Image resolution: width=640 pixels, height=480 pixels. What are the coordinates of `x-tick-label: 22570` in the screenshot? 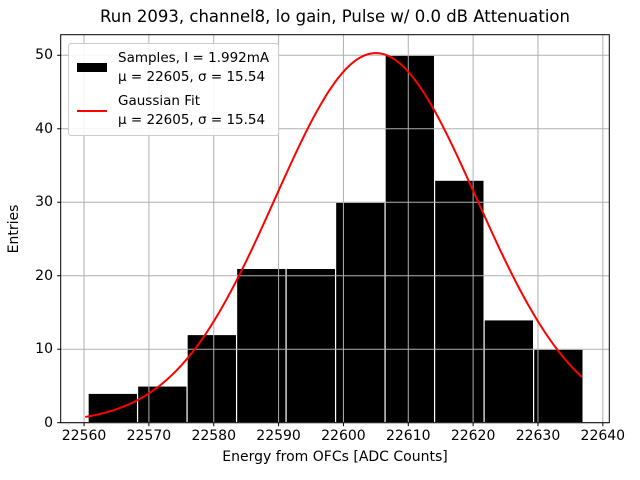 It's located at (149, 436).